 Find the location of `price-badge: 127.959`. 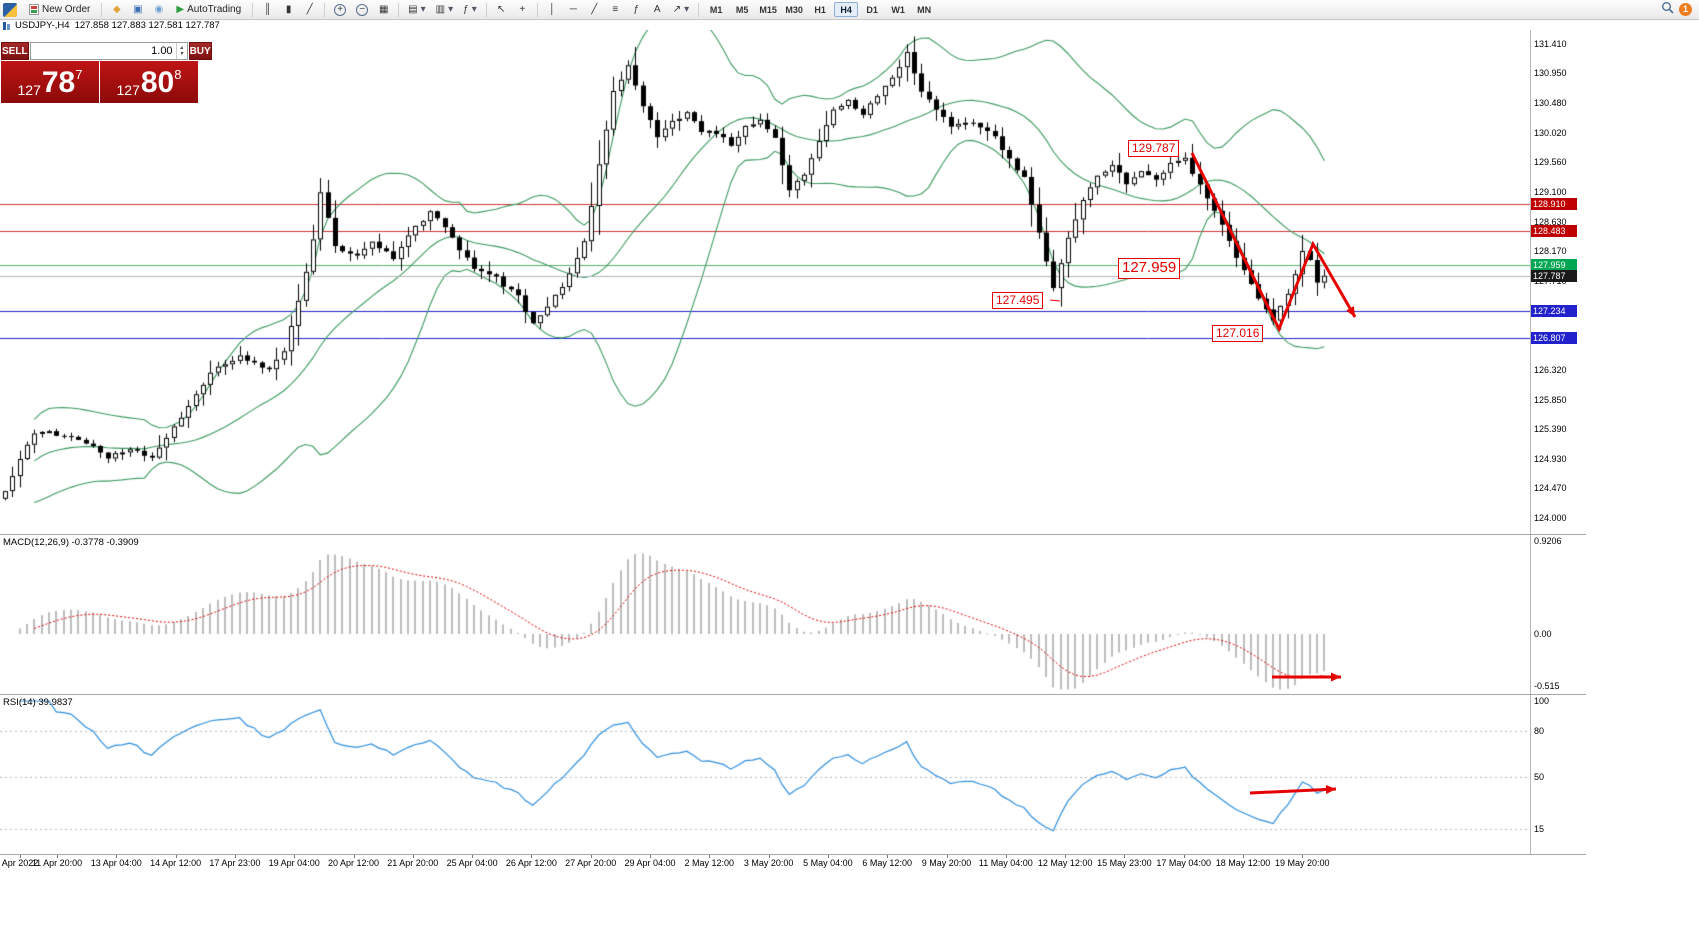

price-badge: 127.959 is located at coordinates (1554, 264).